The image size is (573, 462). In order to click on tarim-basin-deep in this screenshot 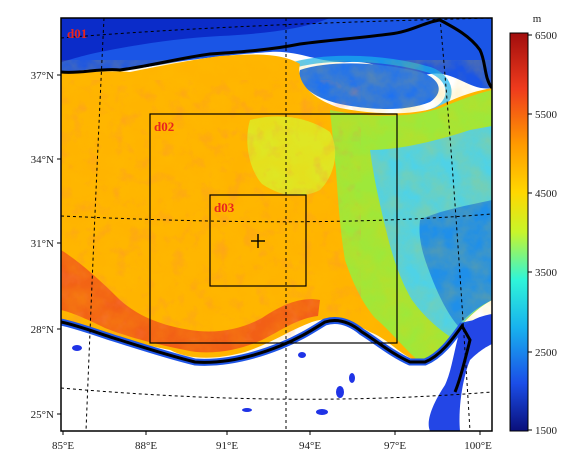, I will do `click(195, 40)`.